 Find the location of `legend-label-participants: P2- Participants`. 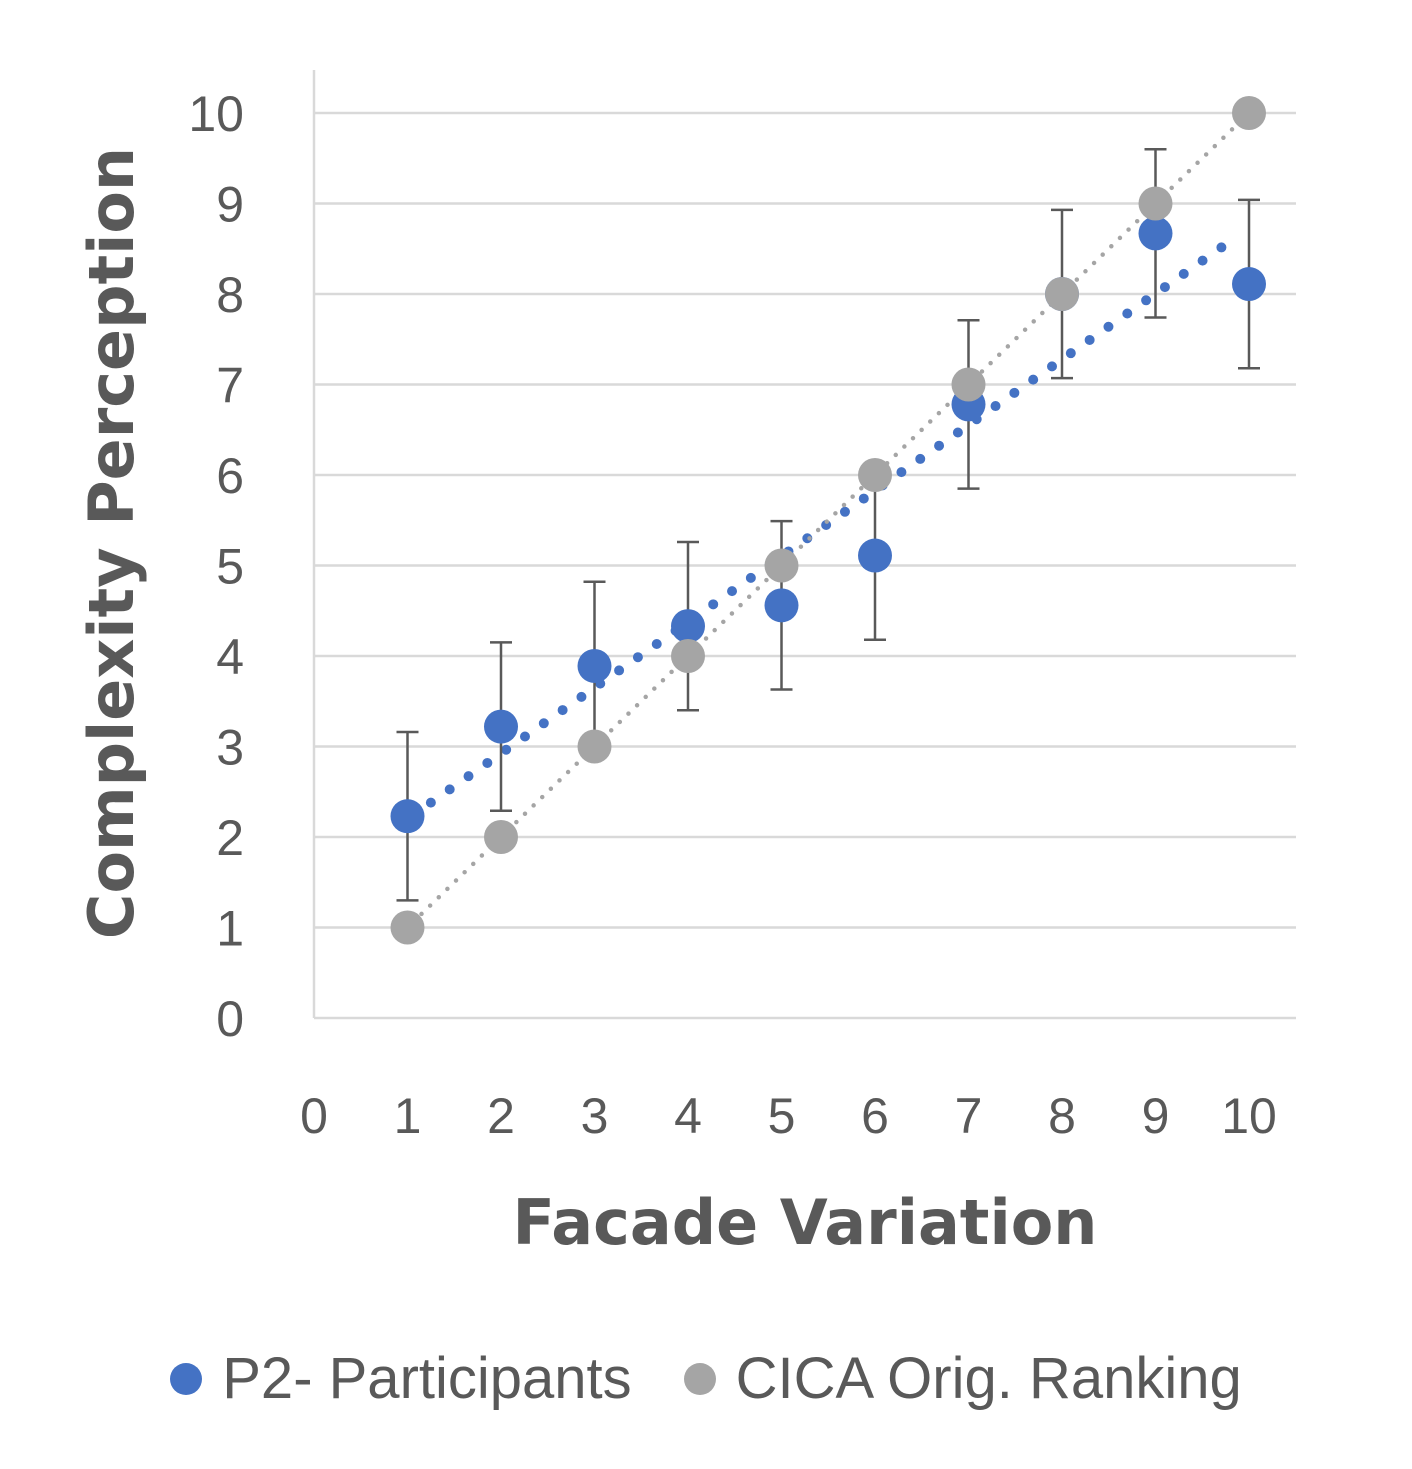

legend-label-participants: P2- Participants is located at coordinates (427, 1378).